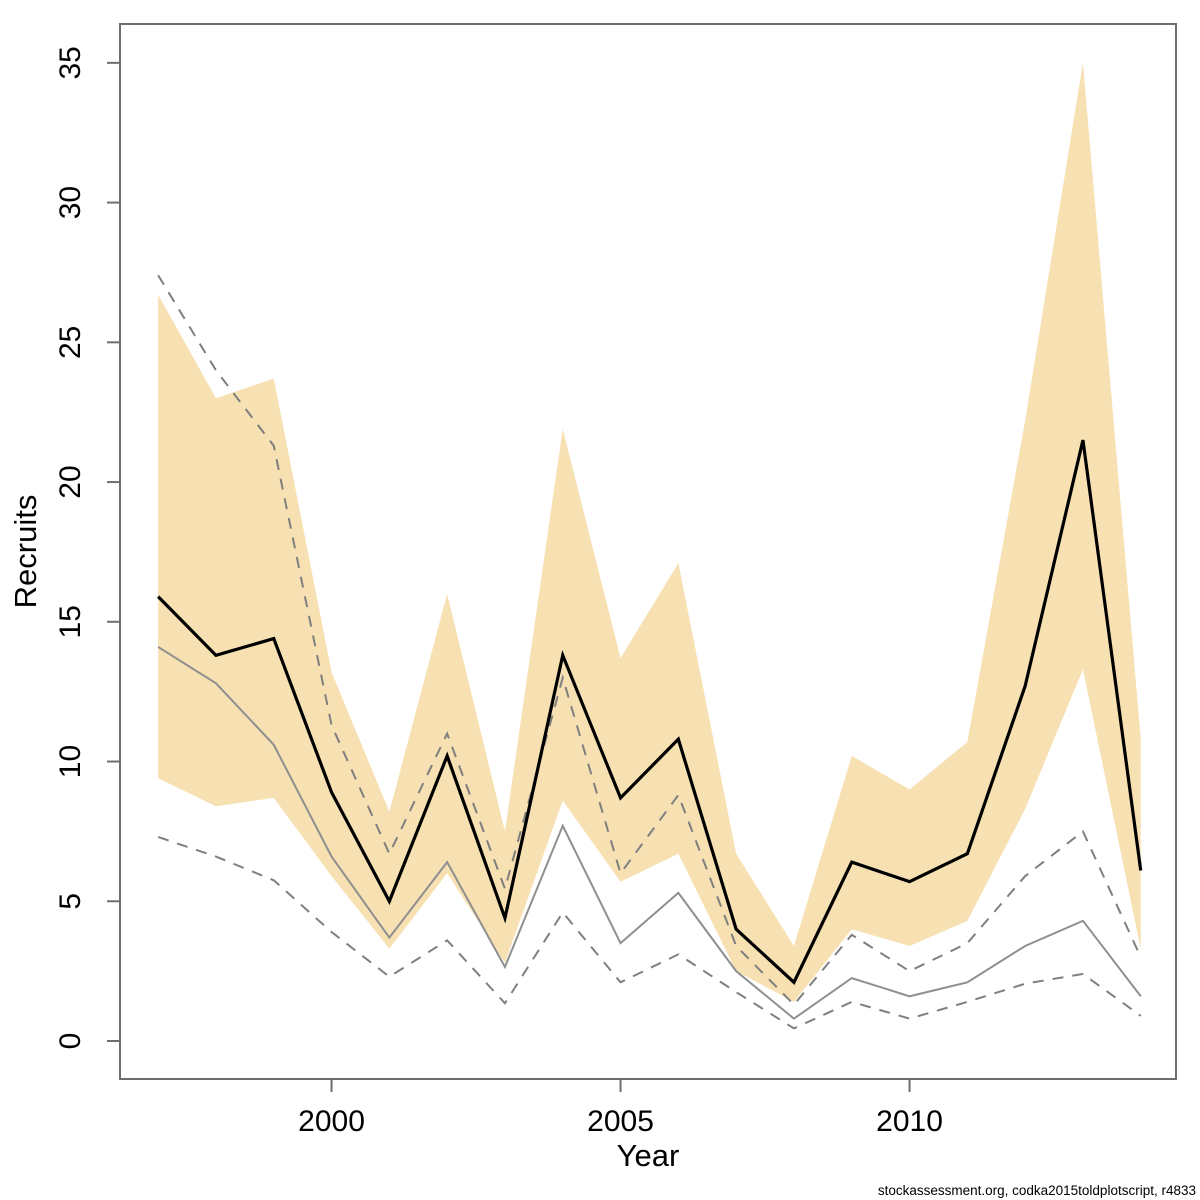 Image resolution: width=1200 pixels, height=1200 pixels. Describe the element at coordinates (70, 761) in the screenshot. I see `y-tick-label: 10` at that location.